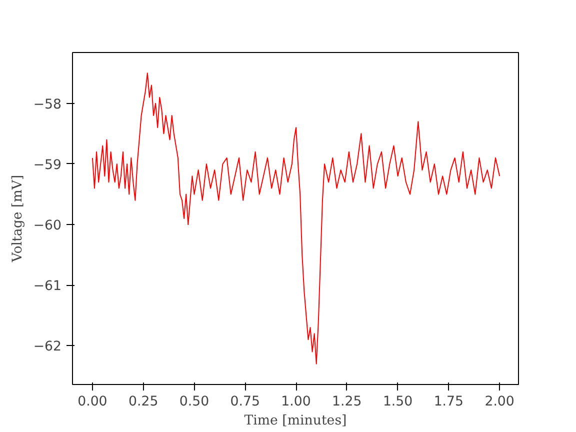 The width and height of the screenshot is (576, 432). What do you see at coordinates (397, 402) in the screenshot?
I see `x-tick-label: 1.50` at bounding box center [397, 402].